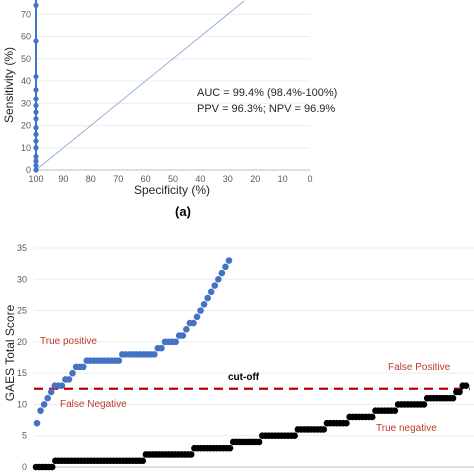  I want to click on gaes-y-tick-label: 35, so click(22, 248).